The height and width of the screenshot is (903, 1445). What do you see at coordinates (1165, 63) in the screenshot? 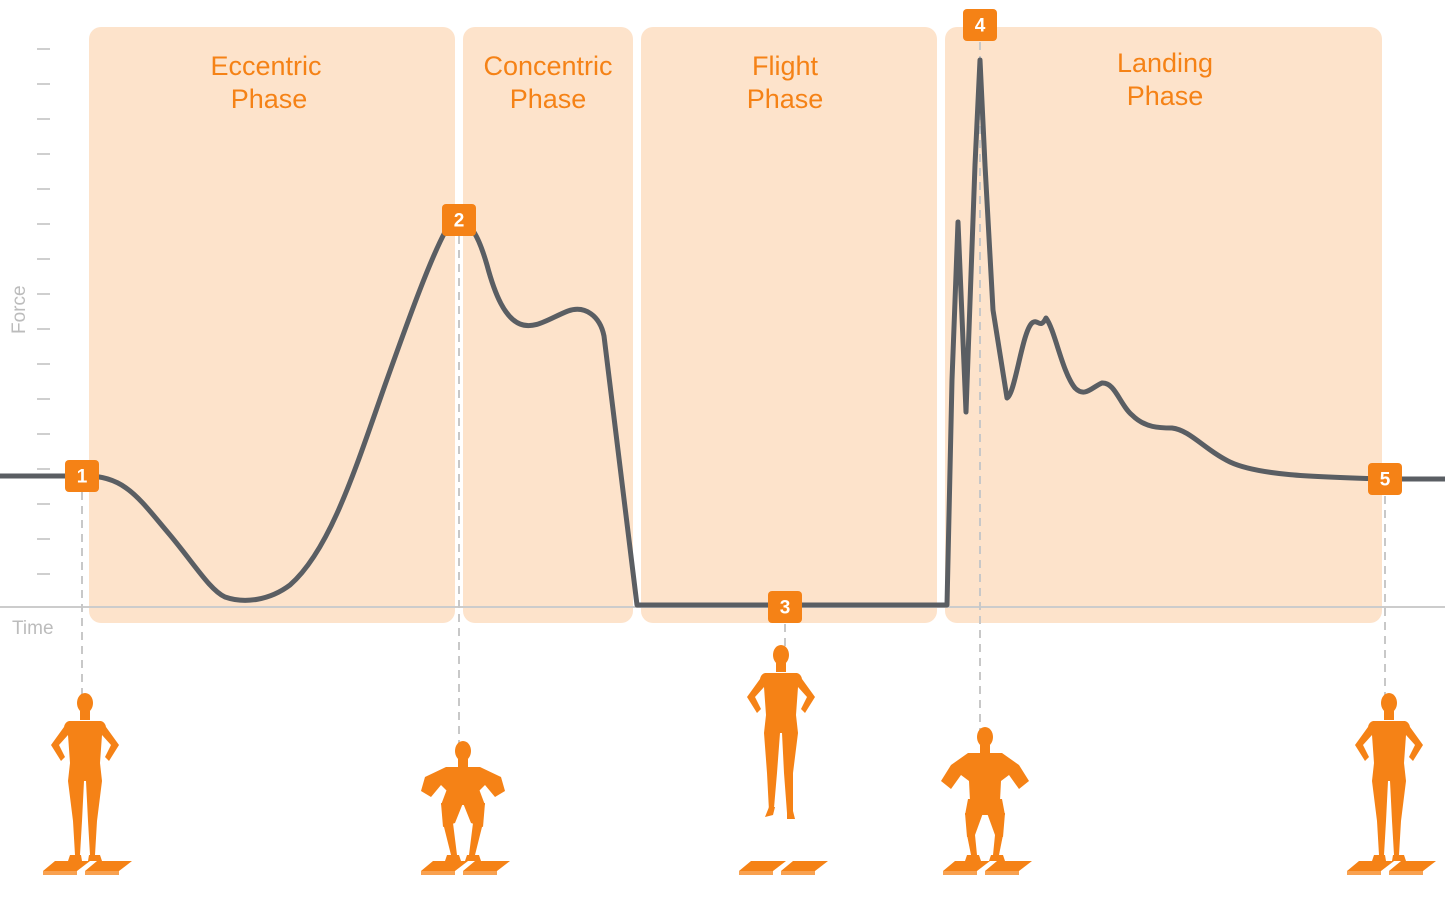
I see `phase-label-landing-line1: Landing` at bounding box center [1165, 63].